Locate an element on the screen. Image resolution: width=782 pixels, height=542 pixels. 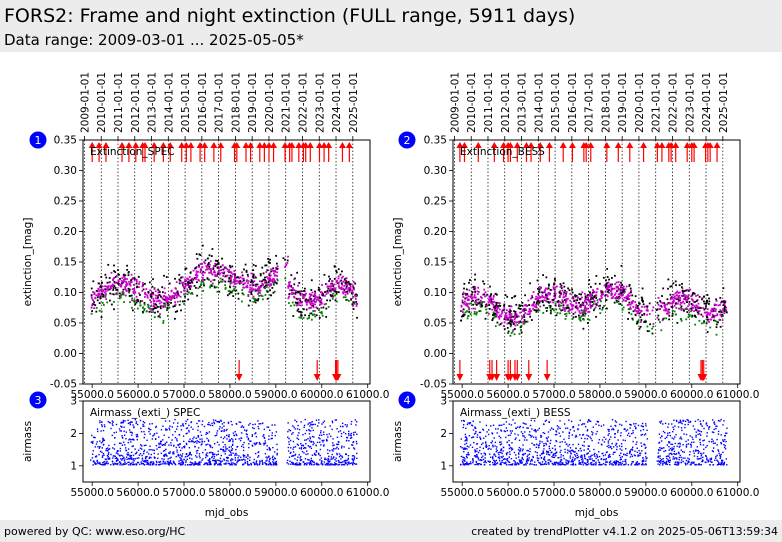
y-axis-label: airmass is located at coordinates (28, 441).